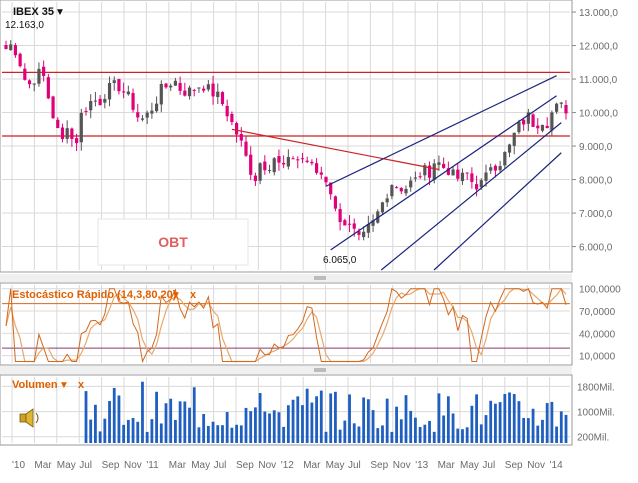  What do you see at coordinates (286, 370) in the screenshot?
I see `panel-splitter-bottom` at bounding box center [286, 370].